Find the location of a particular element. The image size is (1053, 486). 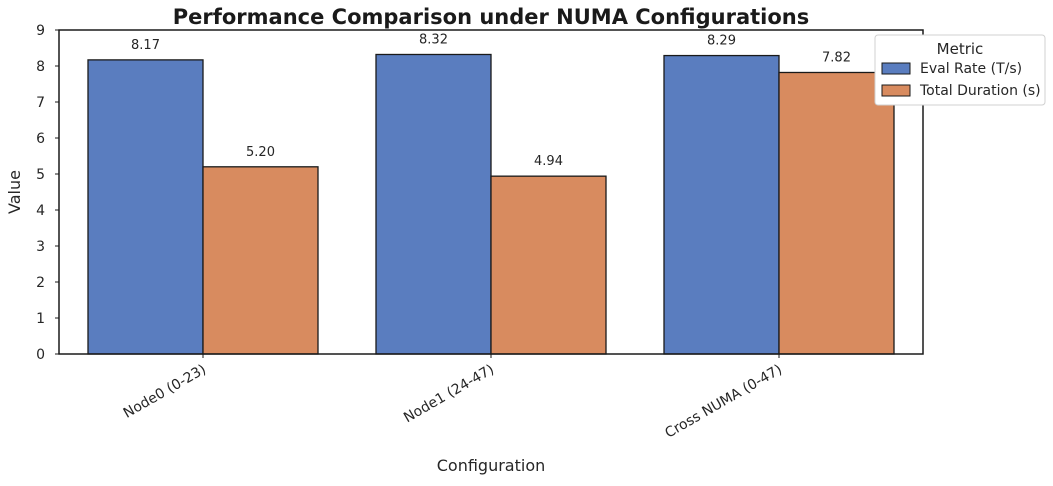

y-tick-label: 9 is located at coordinates (40, 31).